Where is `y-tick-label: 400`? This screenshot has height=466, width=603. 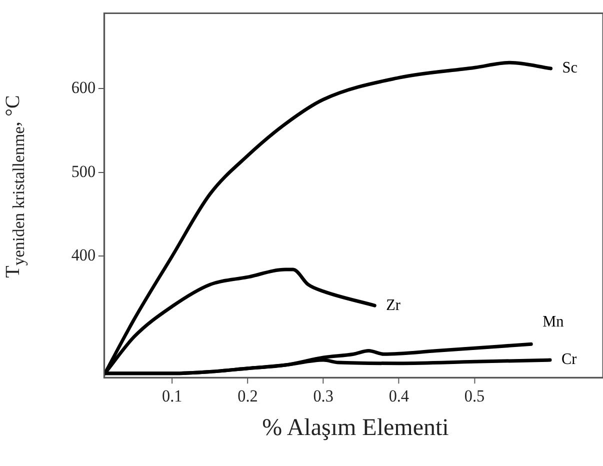 y-tick-label: 400 is located at coordinates (83, 255).